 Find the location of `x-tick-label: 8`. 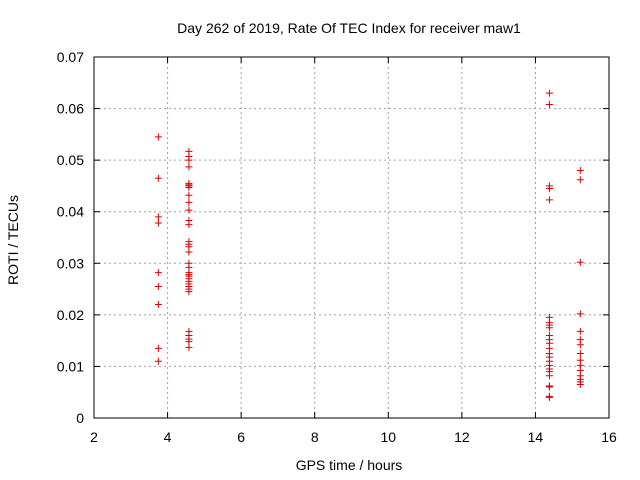

x-tick-label: 8 is located at coordinates (315, 437).